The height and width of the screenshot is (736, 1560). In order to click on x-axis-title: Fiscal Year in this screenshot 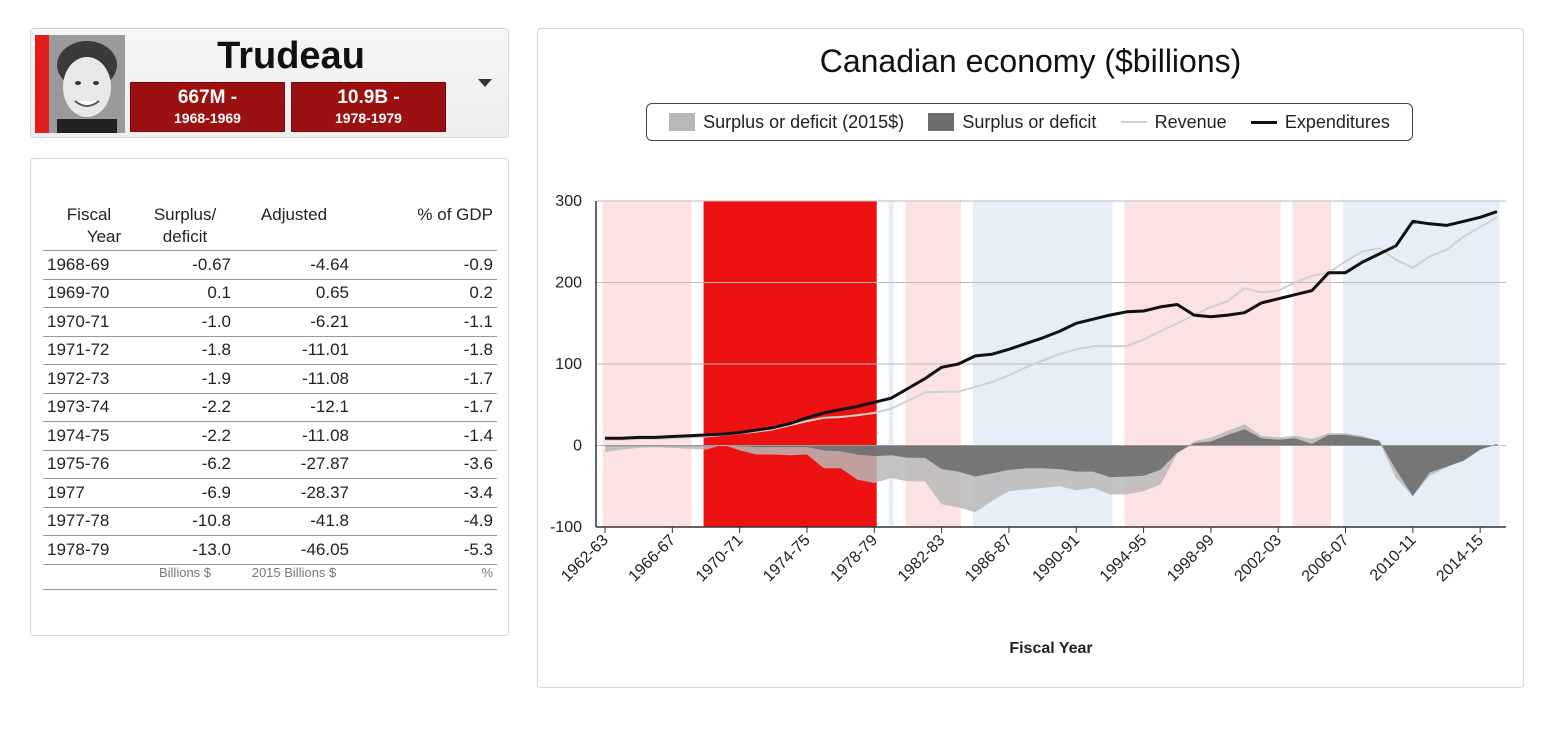, I will do `click(1050, 648)`.